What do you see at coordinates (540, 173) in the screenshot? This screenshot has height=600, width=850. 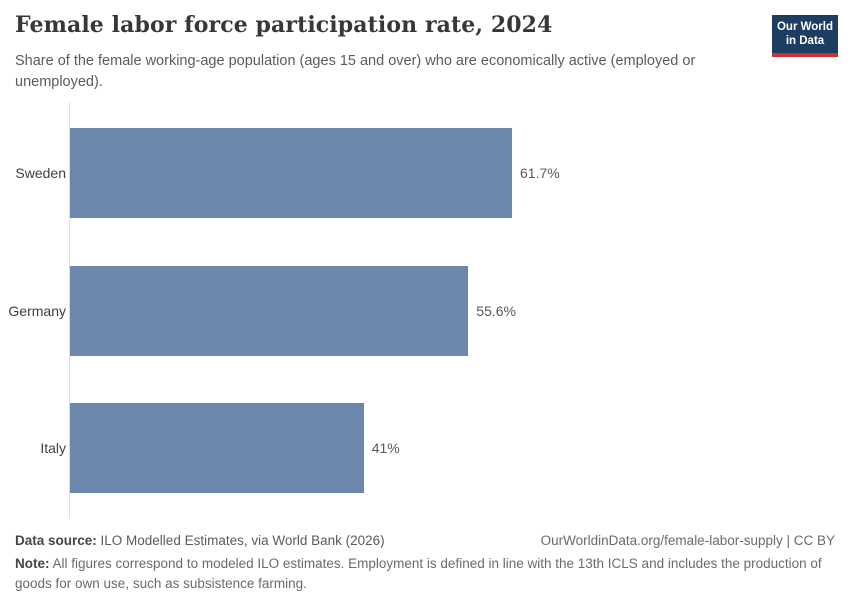 I see `value-label-sweden: 61.7%` at bounding box center [540, 173].